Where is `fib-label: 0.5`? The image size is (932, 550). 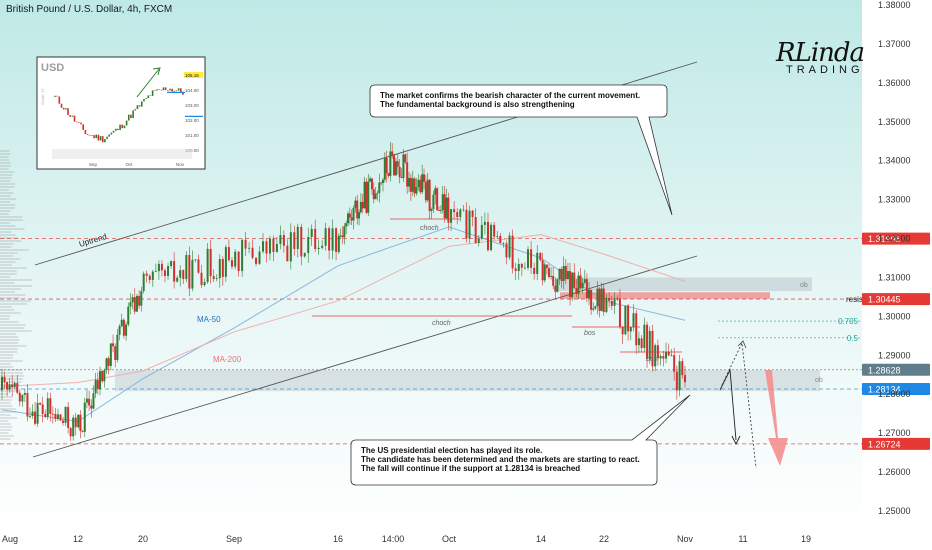 fib-label: 0.5 is located at coordinates (853, 338).